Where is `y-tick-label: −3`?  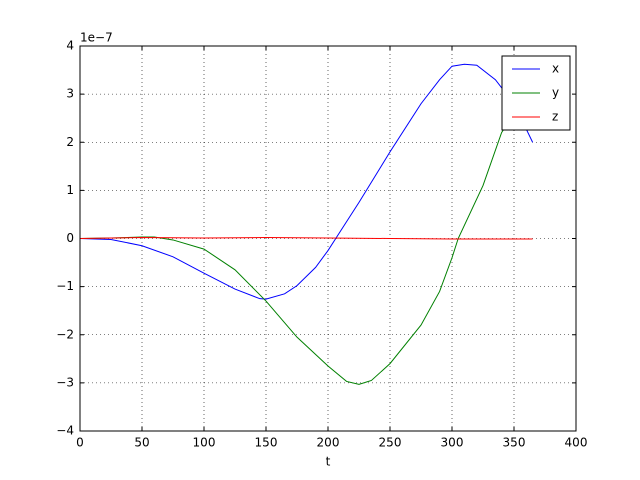 y-tick-label: −3 is located at coordinates (65, 382).